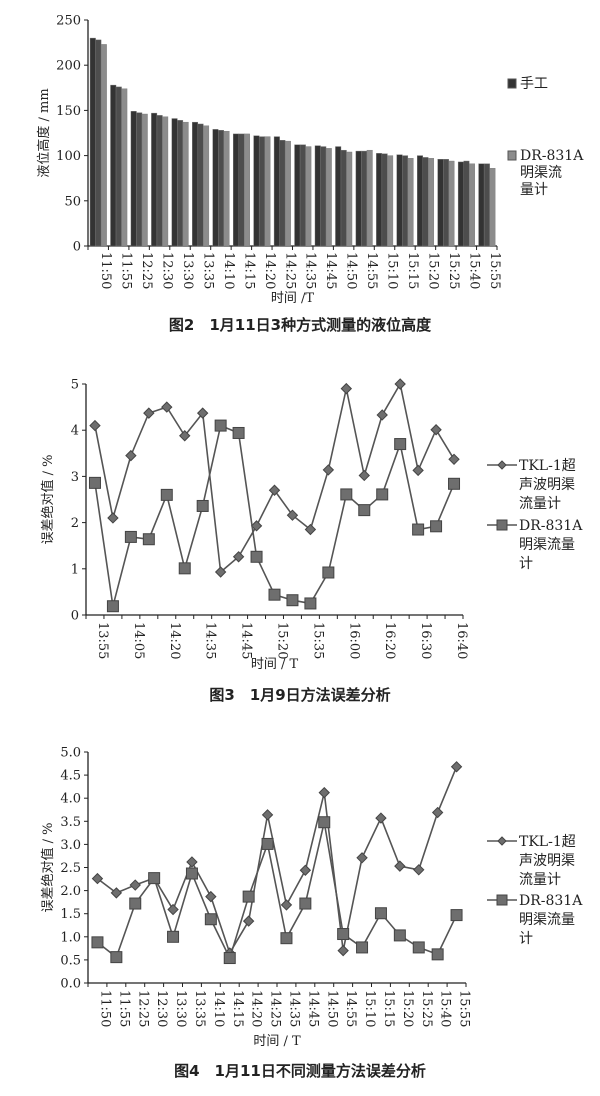 The height and width of the screenshot is (1096, 600). What do you see at coordinates (68, 111) in the screenshot?
I see `y-tick-label: 150` at bounding box center [68, 111].